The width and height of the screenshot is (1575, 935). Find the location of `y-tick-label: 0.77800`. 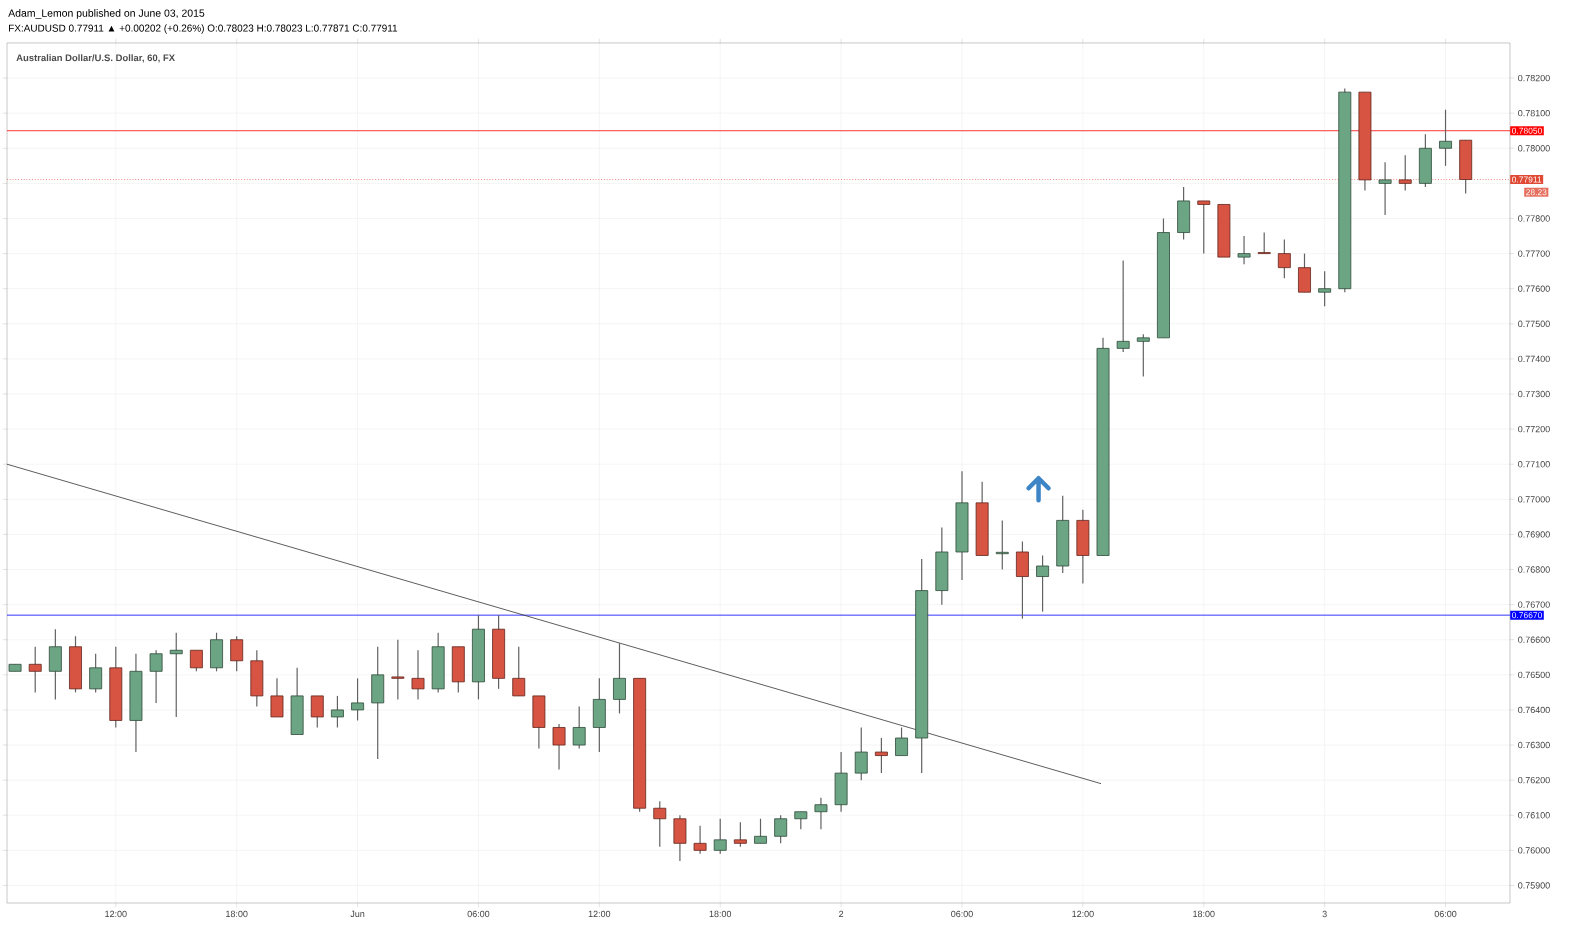

y-tick-label: 0.77800 is located at coordinates (1534, 218).